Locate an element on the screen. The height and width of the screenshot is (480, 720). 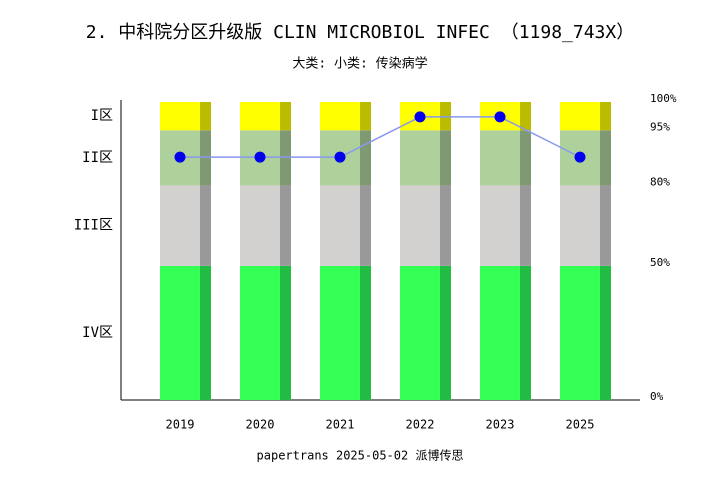
x-tick-label: 2022 is located at coordinates (420, 425).